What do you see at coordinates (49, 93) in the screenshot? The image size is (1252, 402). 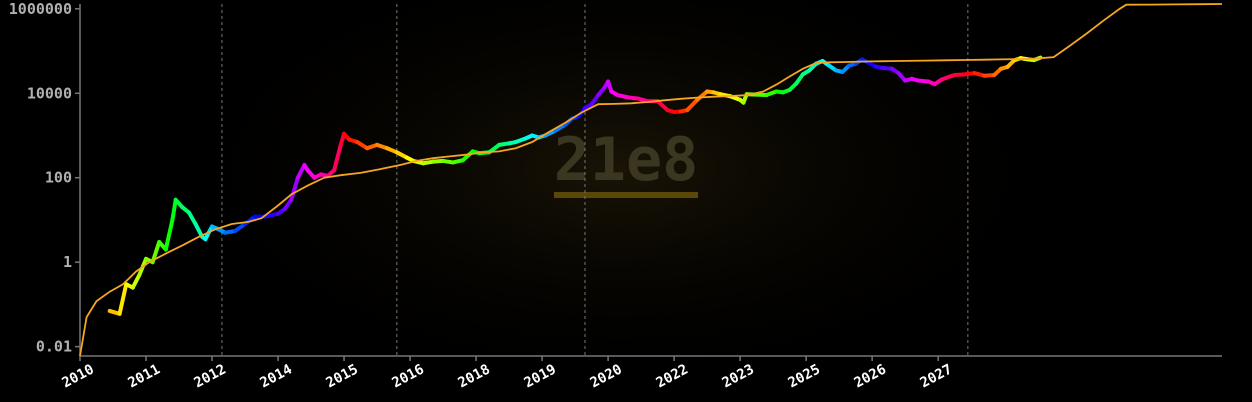 I see `y-tick-label: 10000` at bounding box center [49, 93].